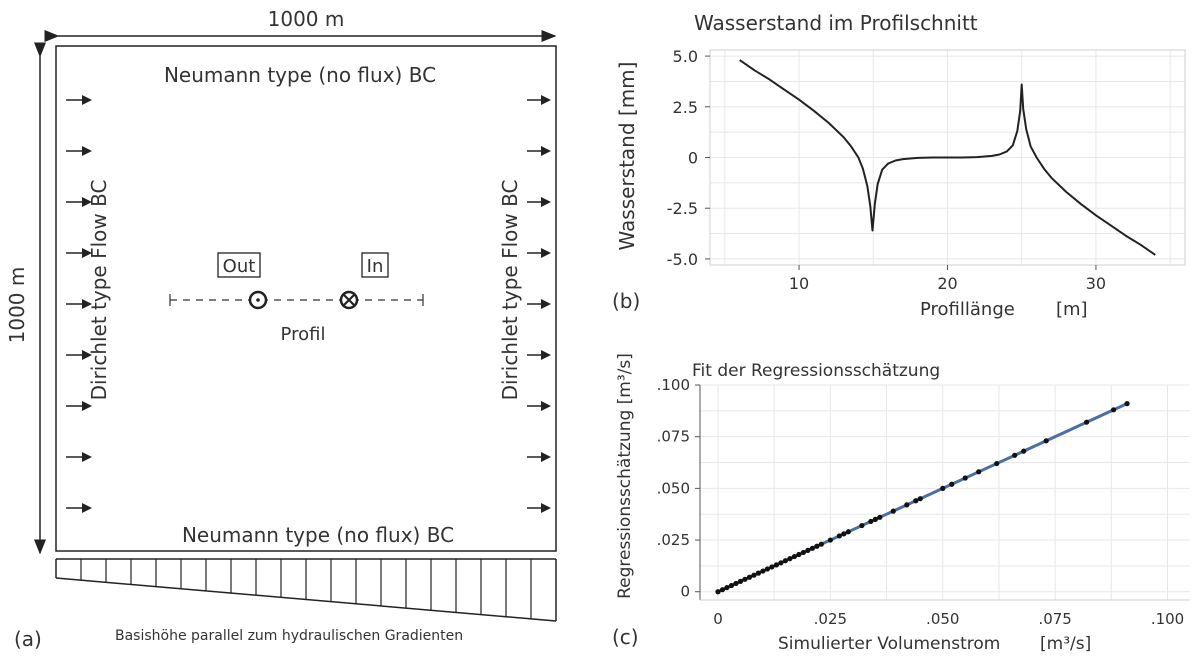 The width and height of the screenshot is (1202, 657). I want to click on out-label-box, so click(239, 265).